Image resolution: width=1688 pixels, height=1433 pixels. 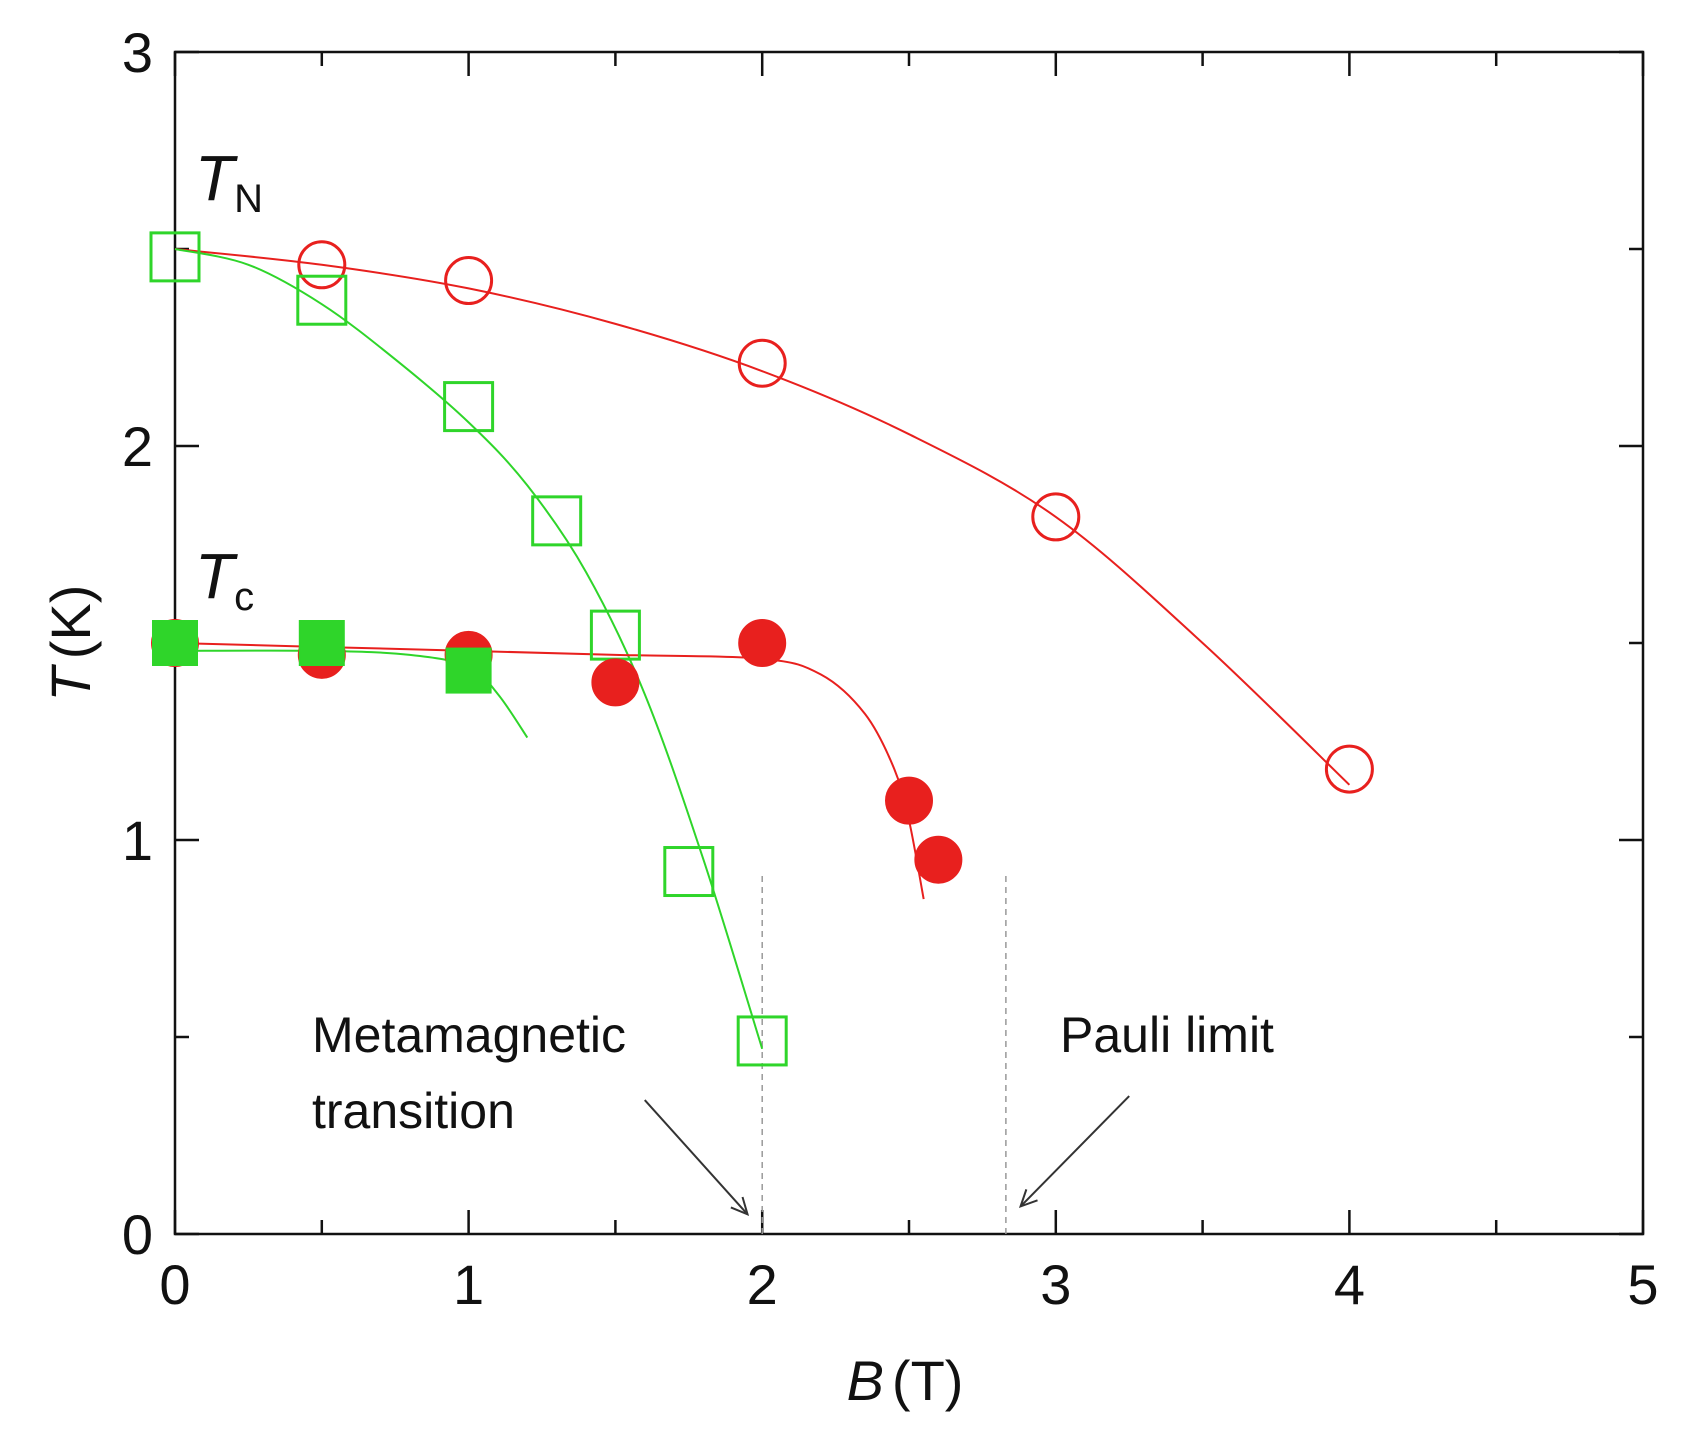 I want to click on metamagnetic-annotation-line-1: Metamagnetic, so click(x=469, y=1035).